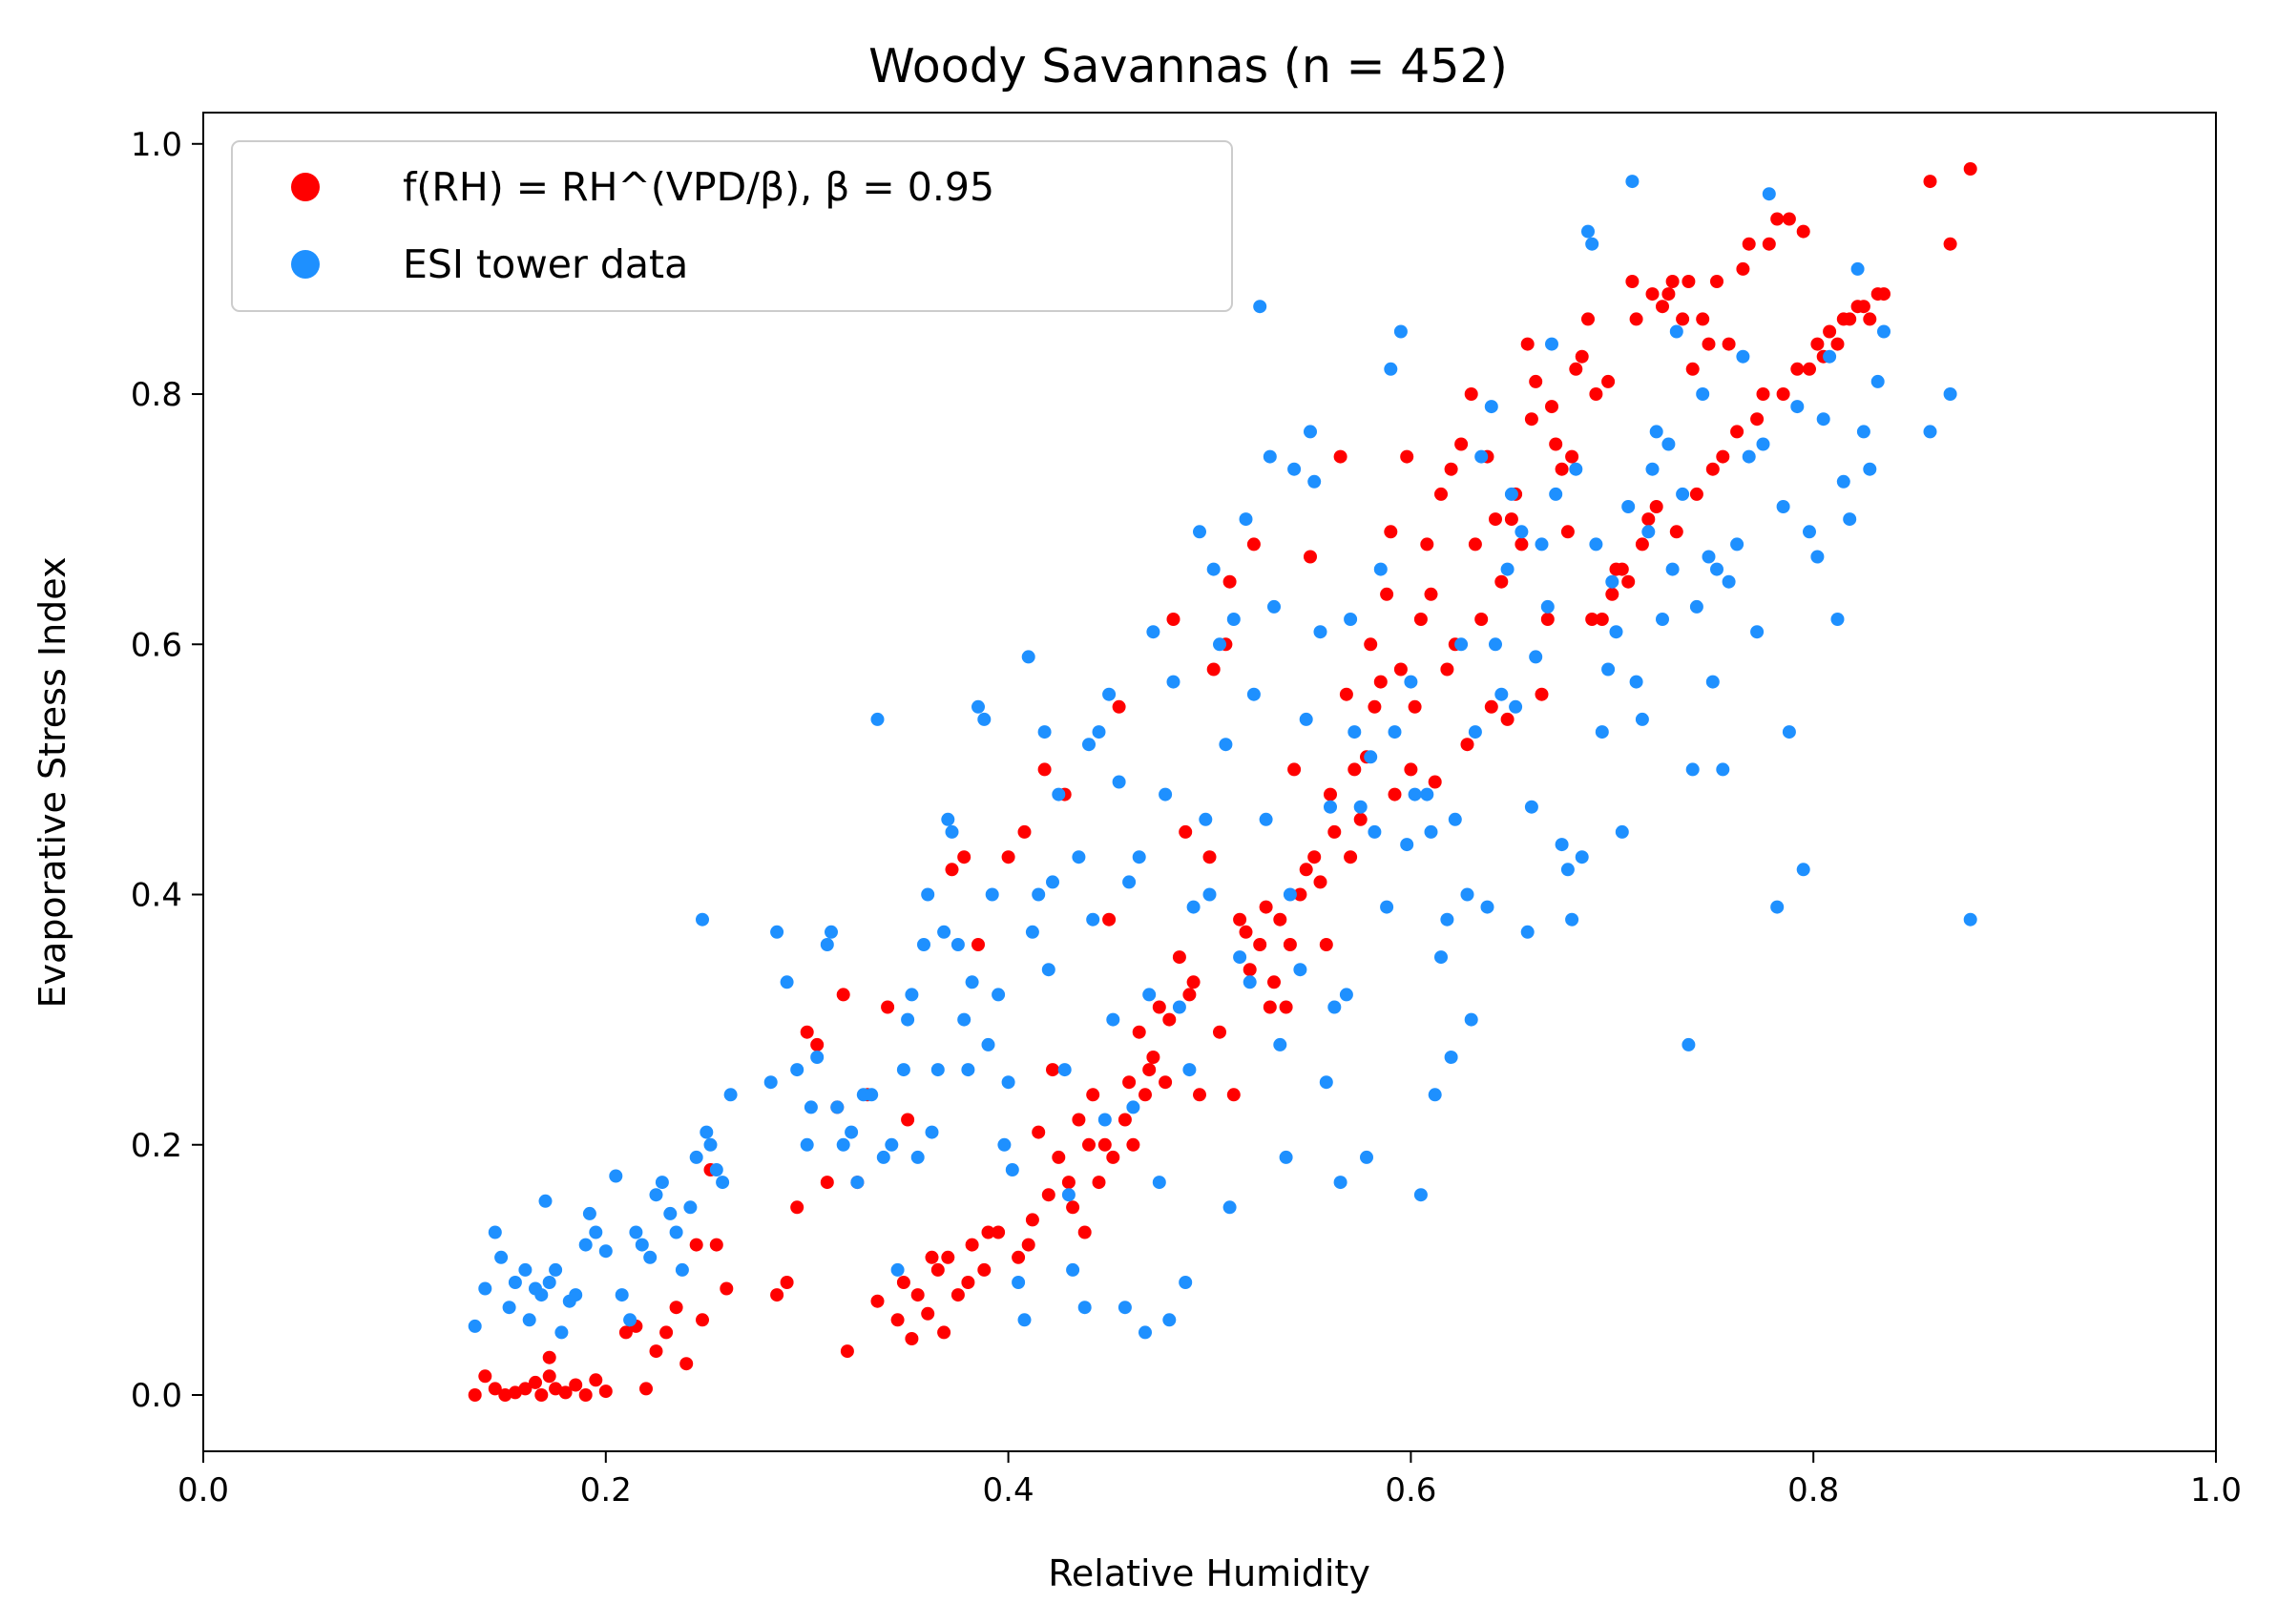 This screenshot has height=1624, width=2277. Describe the element at coordinates (52, 783) in the screenshot. I see `y-axis-label: Evaporative Stress Index` at that location.